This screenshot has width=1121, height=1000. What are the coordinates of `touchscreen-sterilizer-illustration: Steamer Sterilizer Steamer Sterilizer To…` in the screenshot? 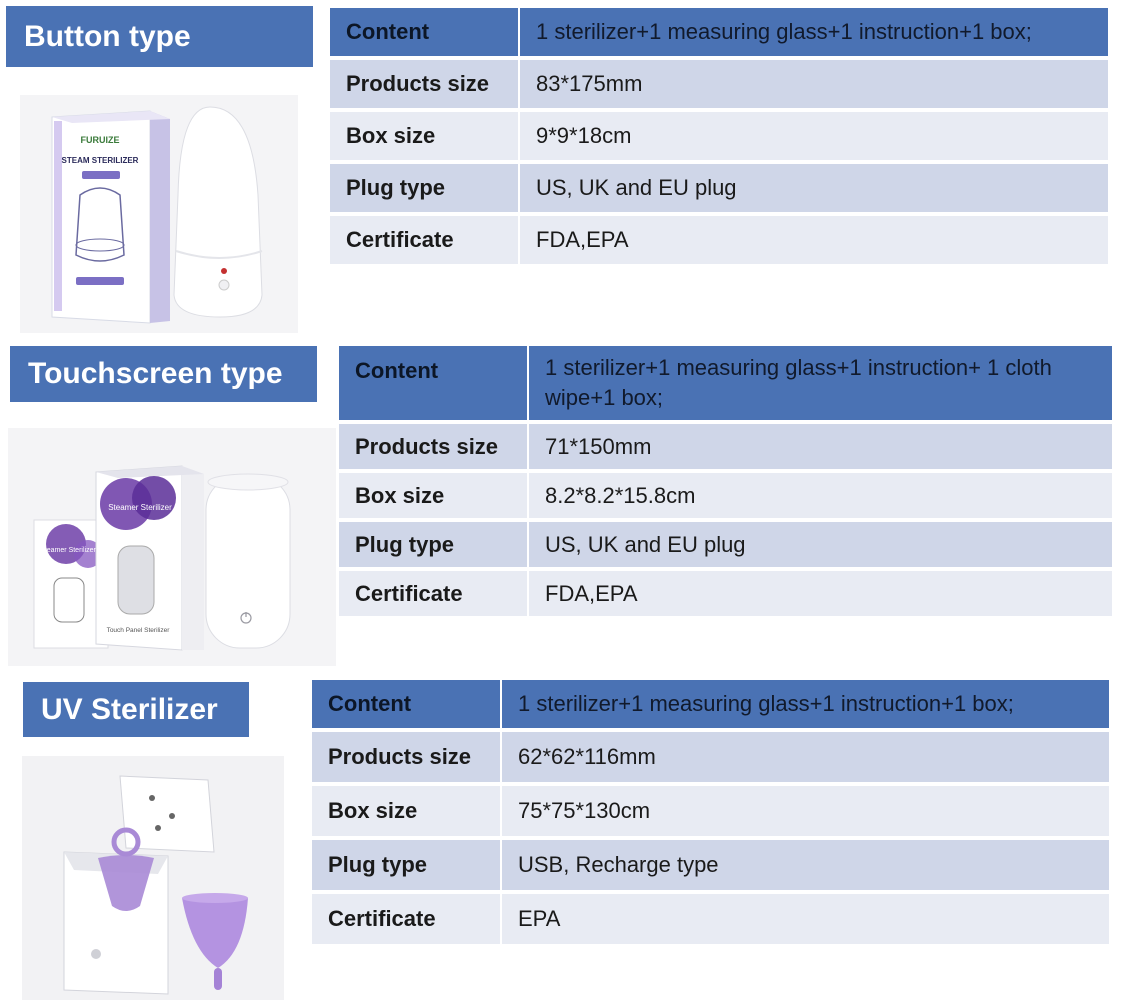 It's located at (172, 547).